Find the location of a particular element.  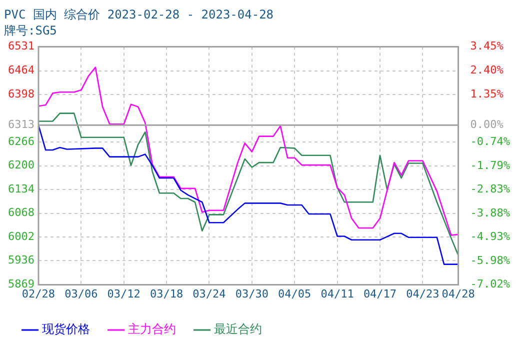

y2-tick-label: 2.40% is located at coordinates (487, 70).